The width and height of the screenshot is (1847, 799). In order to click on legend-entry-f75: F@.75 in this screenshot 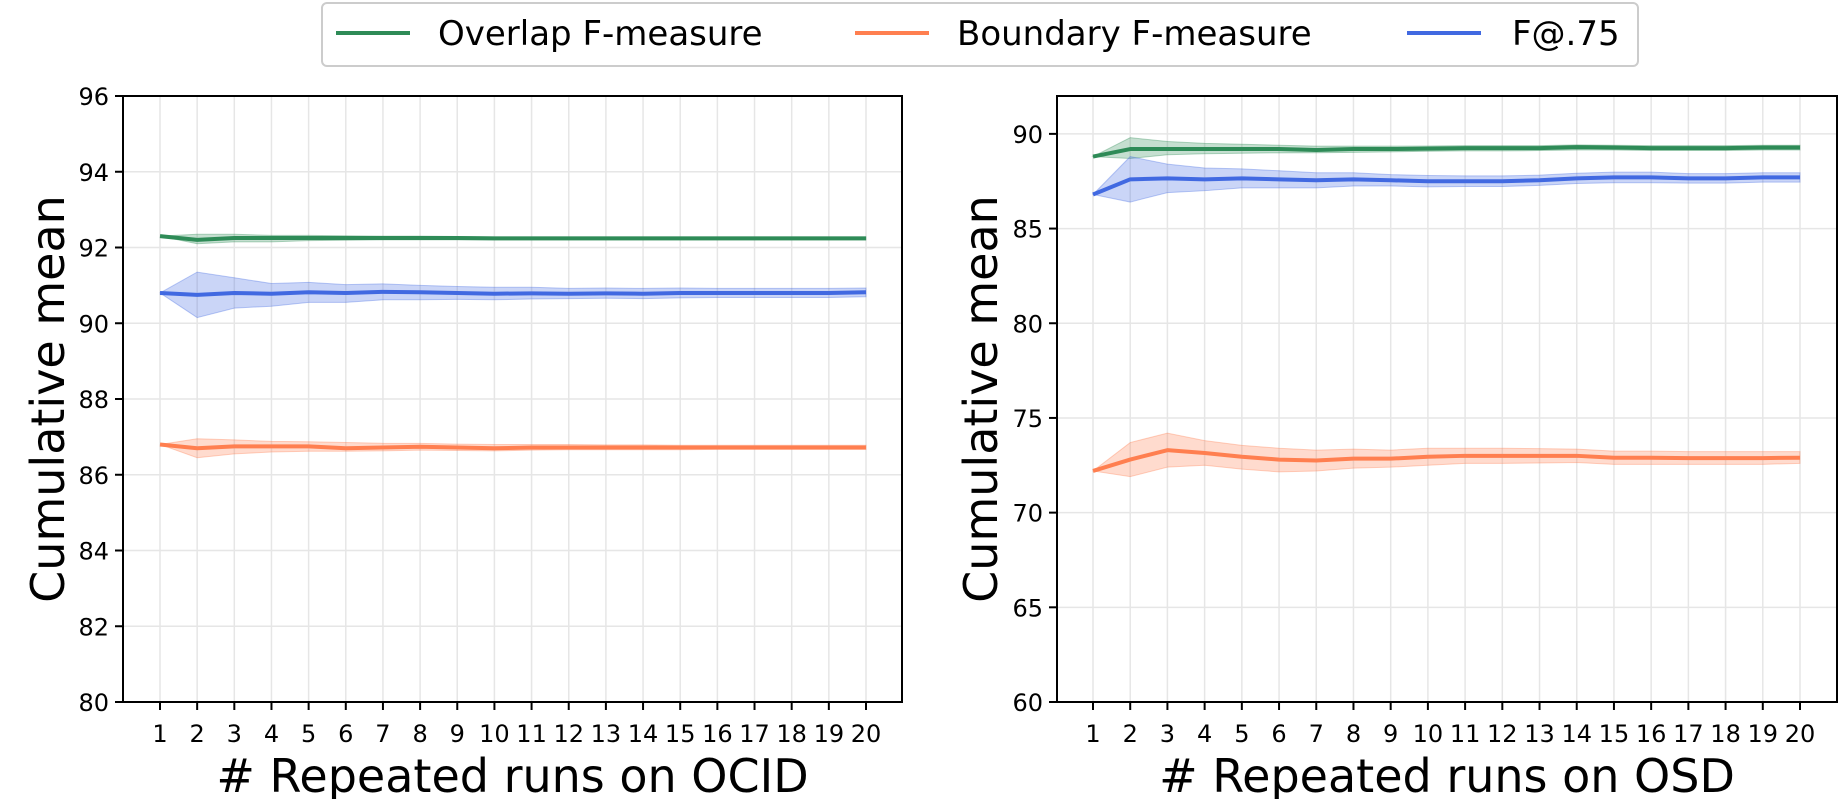, I will do `click(1513, 34)`.